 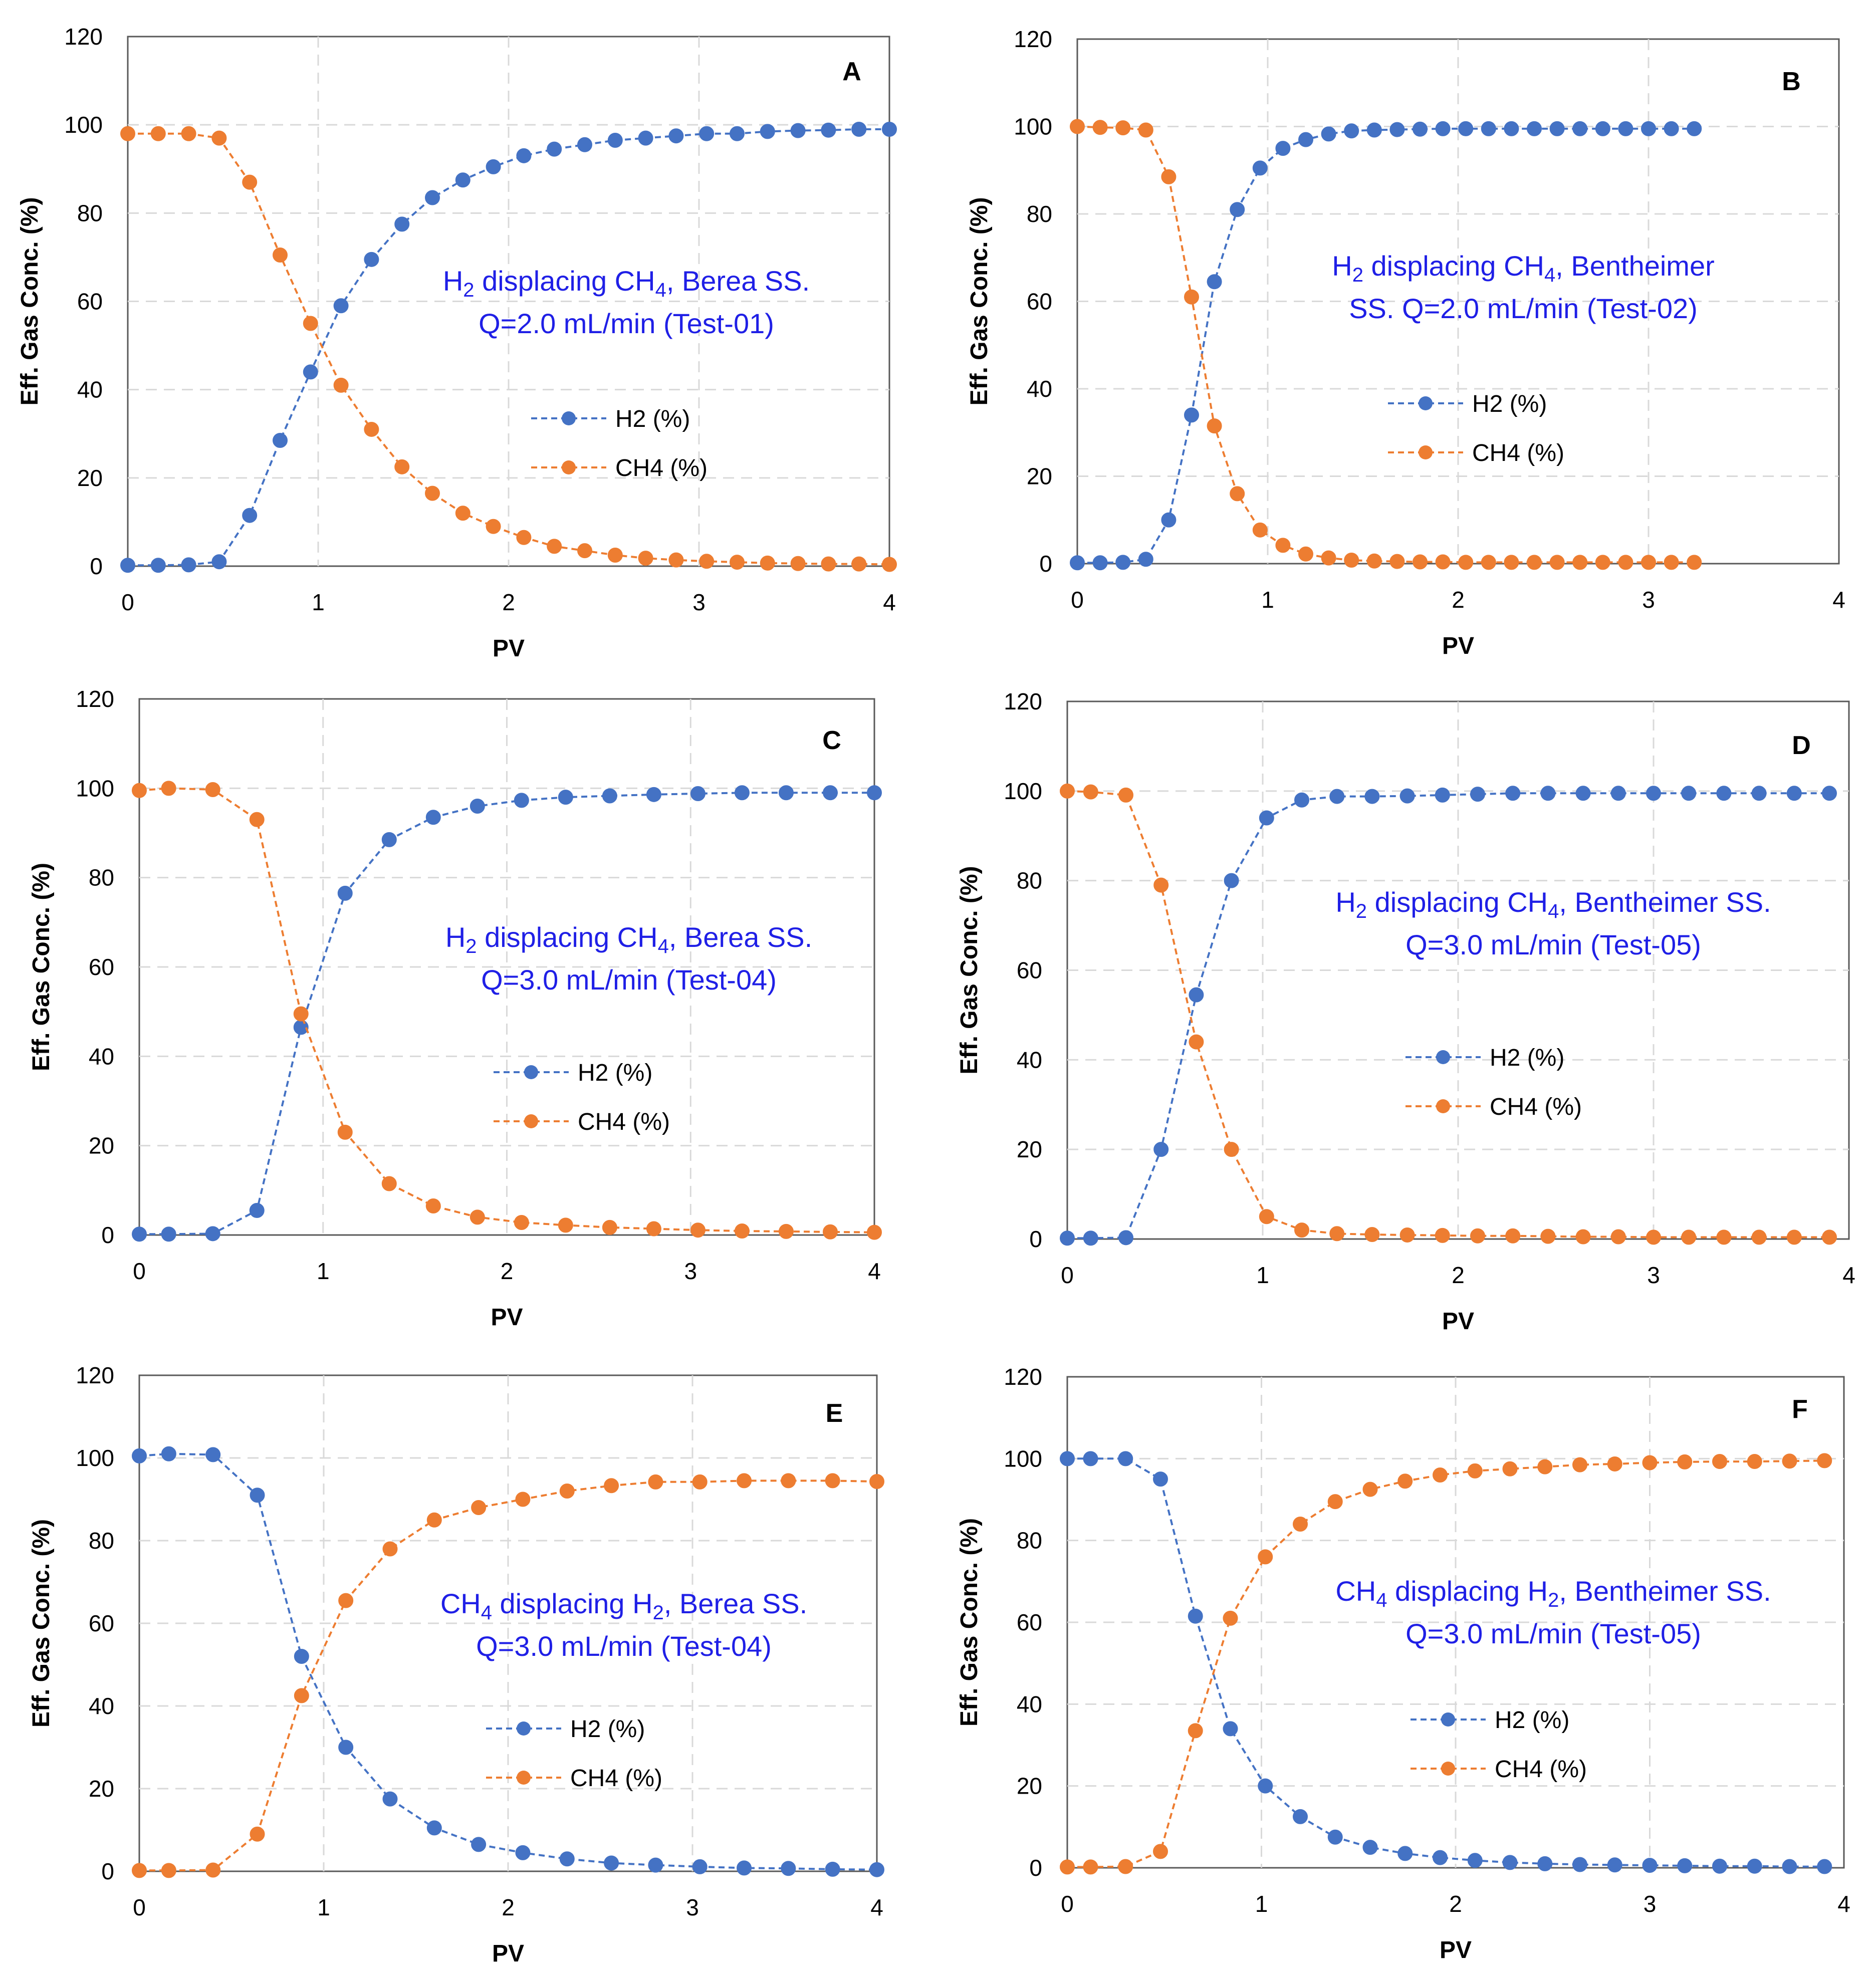 I want to click on y-tick-label: 20, so click(x=101, y=1146).